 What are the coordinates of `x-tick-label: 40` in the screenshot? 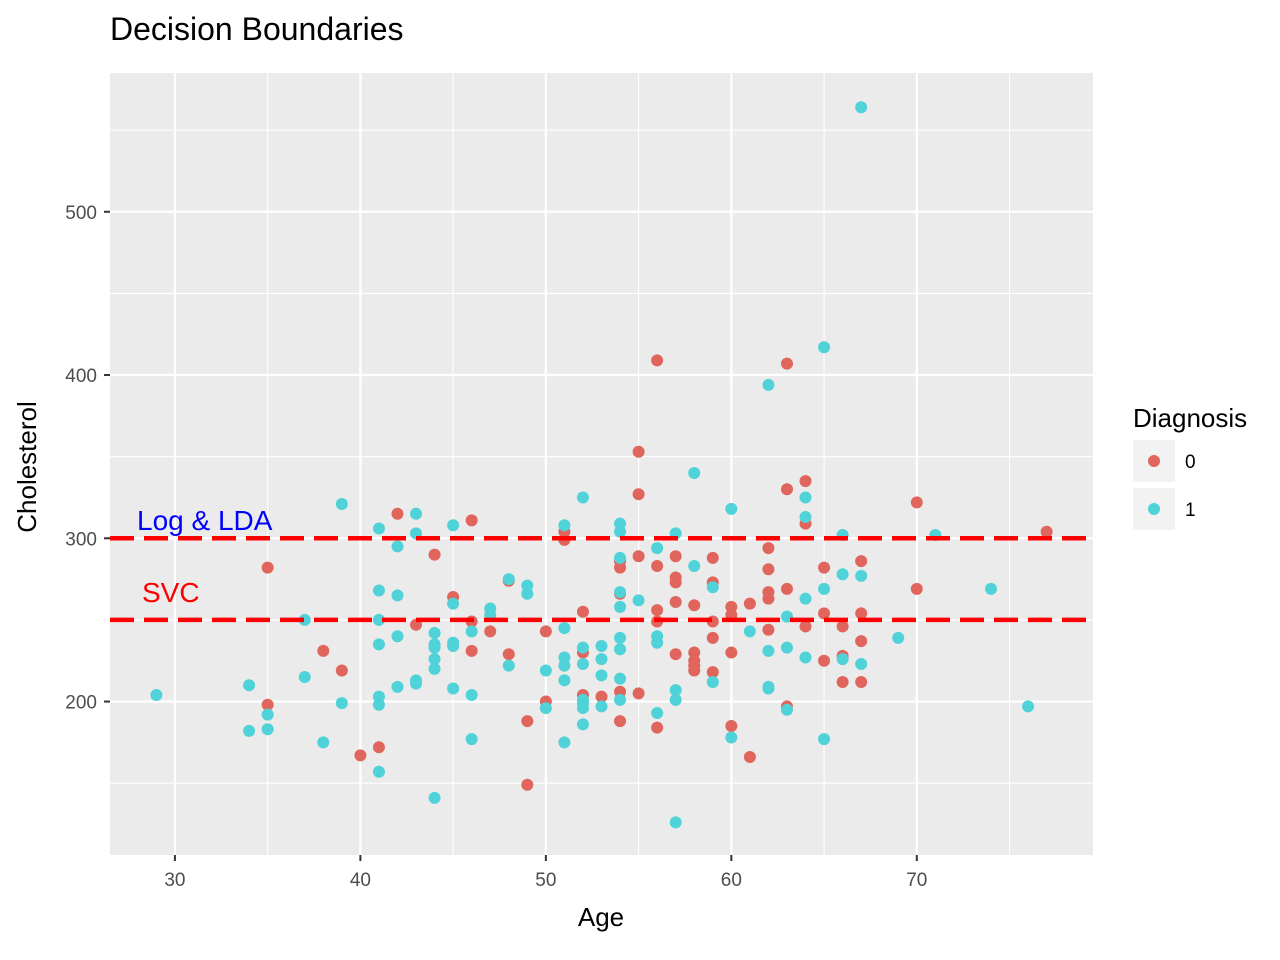 It's located at (360, 880).